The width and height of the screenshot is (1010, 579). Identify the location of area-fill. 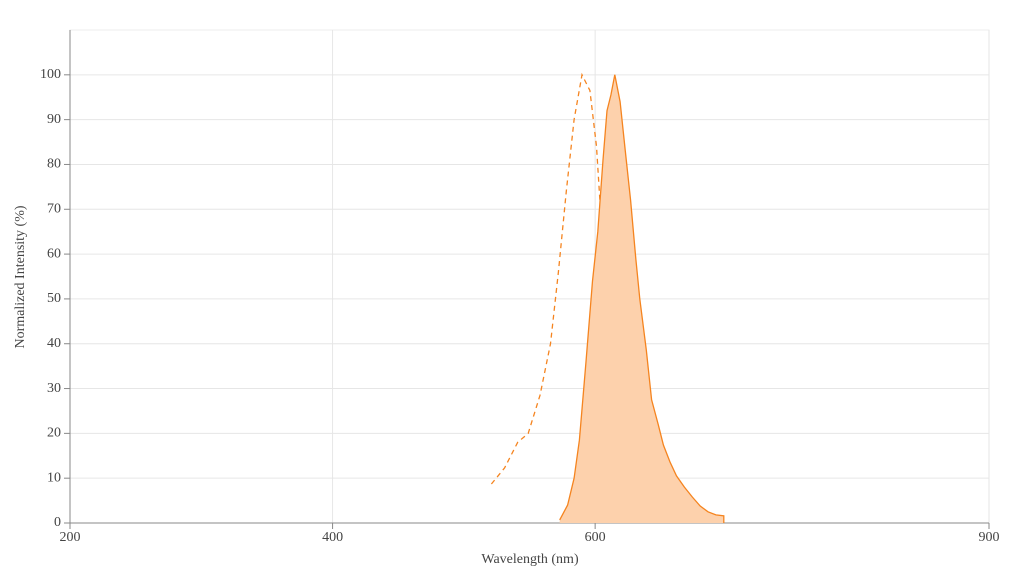
(641, 299).